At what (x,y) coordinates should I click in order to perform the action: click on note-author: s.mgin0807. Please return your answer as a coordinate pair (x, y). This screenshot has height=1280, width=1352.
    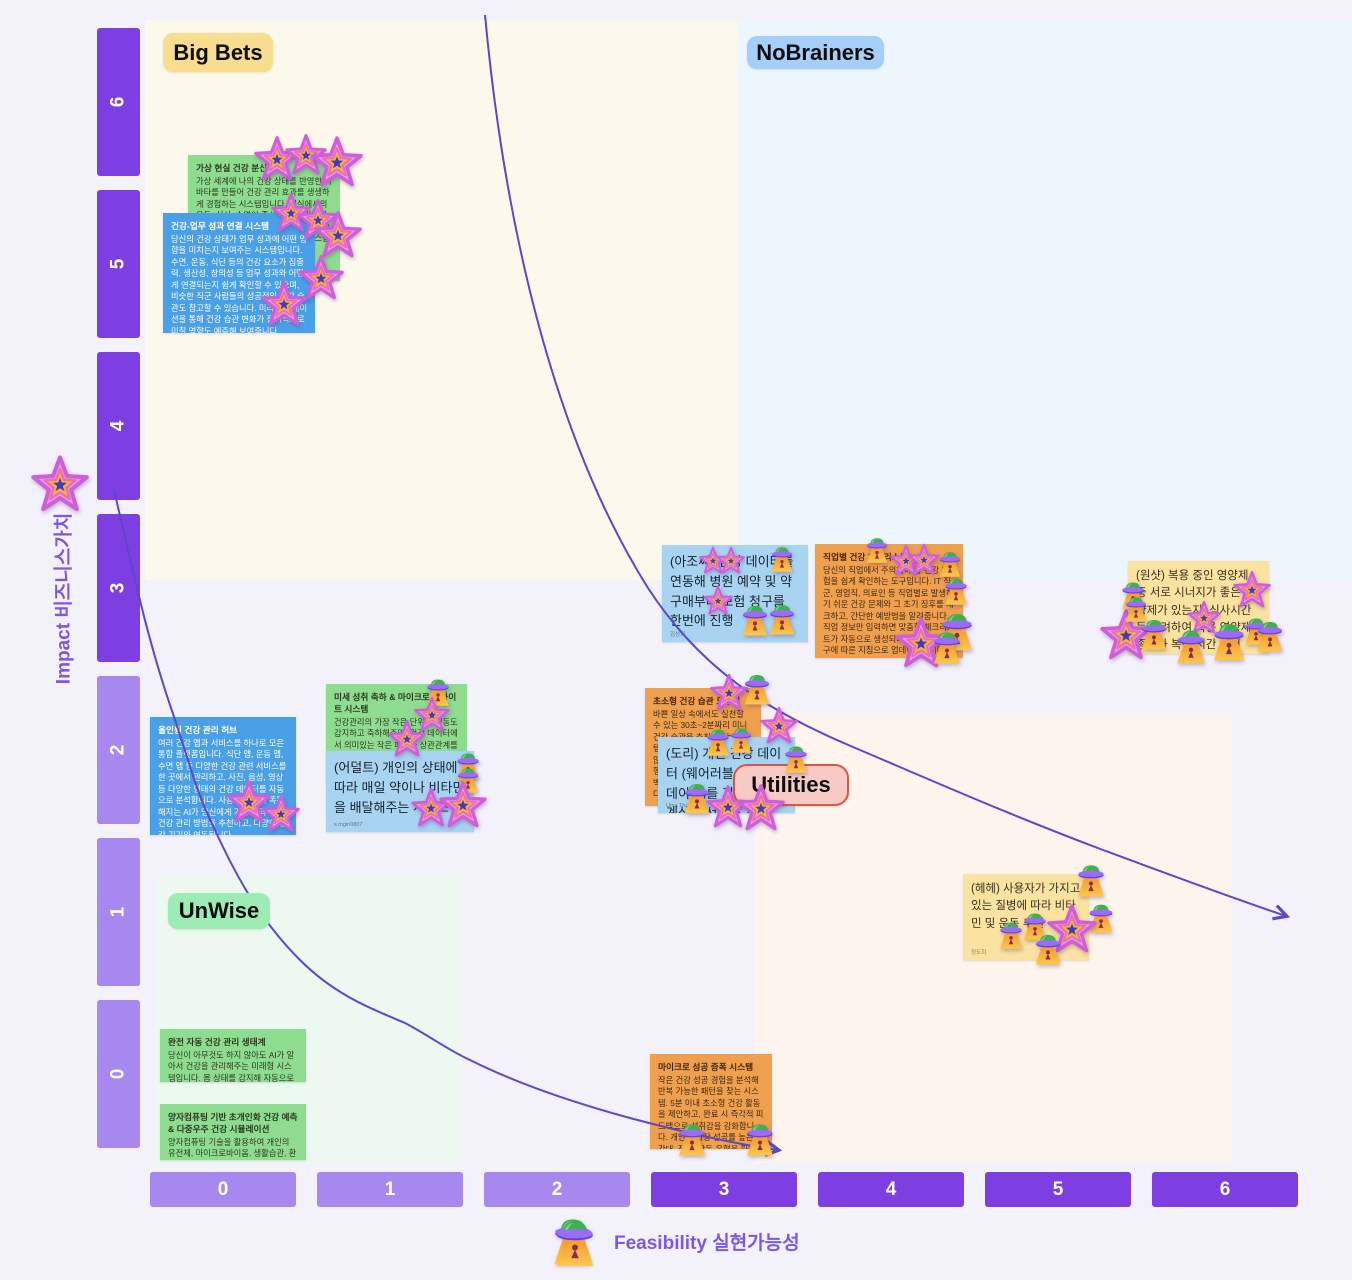
    Looking at the image, I should click on (348, 824).